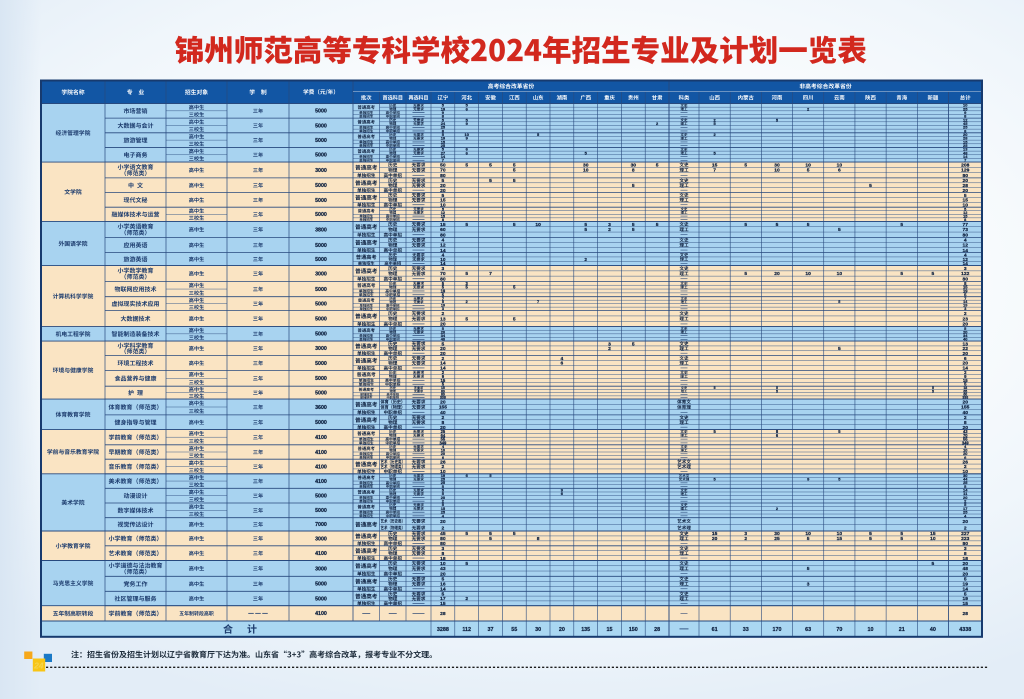  I want to click on svg-text: 30, so click(965, 475).